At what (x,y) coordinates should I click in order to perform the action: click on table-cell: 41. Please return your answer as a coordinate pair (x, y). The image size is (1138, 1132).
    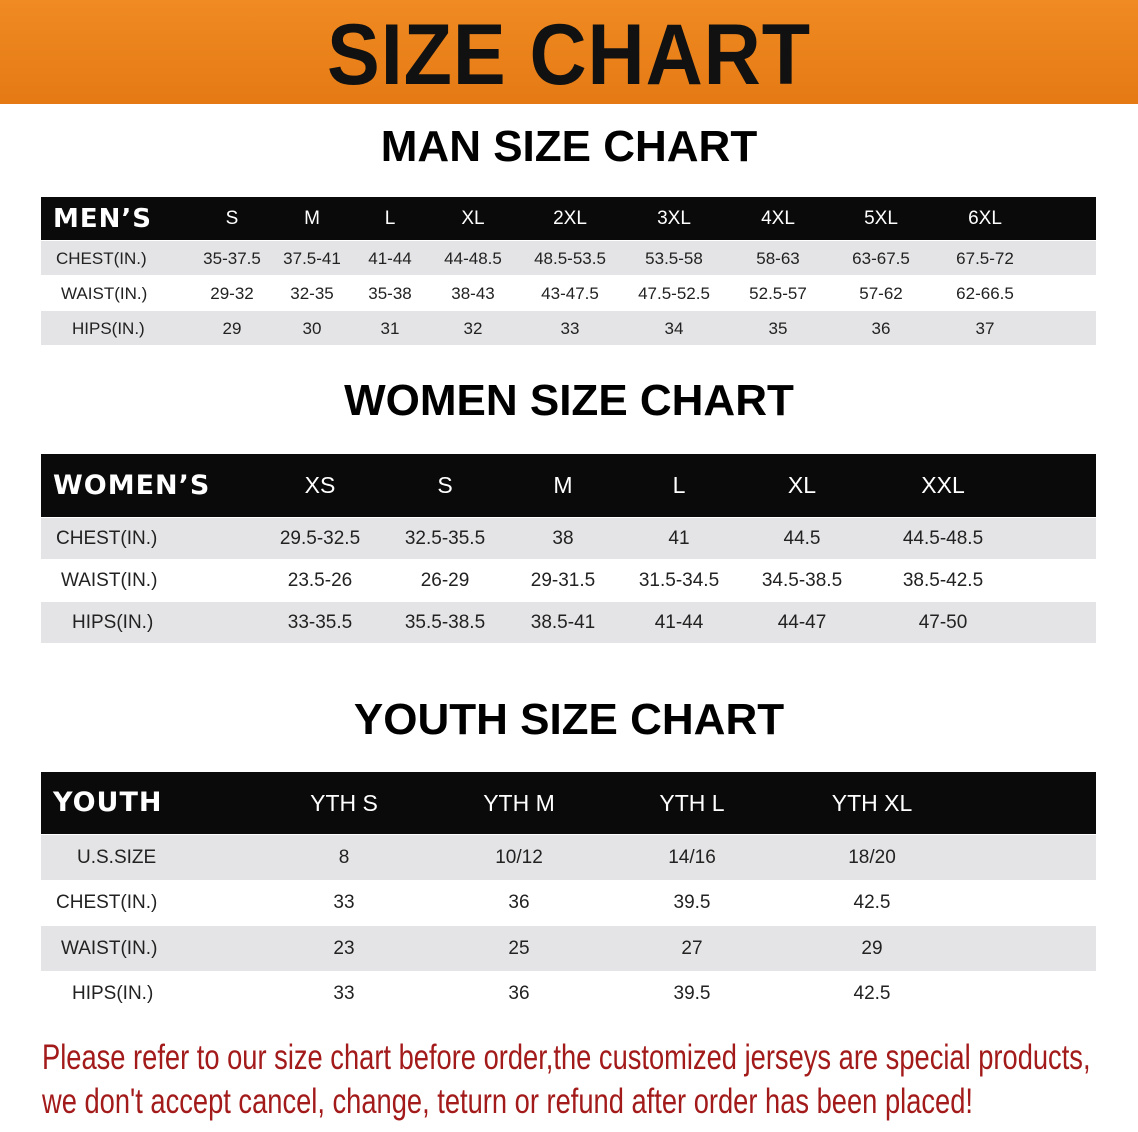
    Looking at the image, I should click on (679, 539).